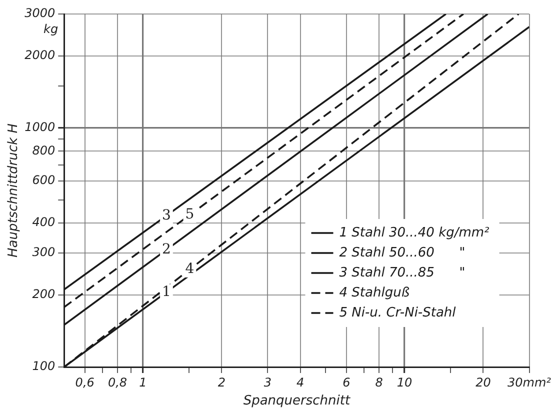 The image size is (554, 413). I want to click on y-tick-label: 800, so click(44, 150).